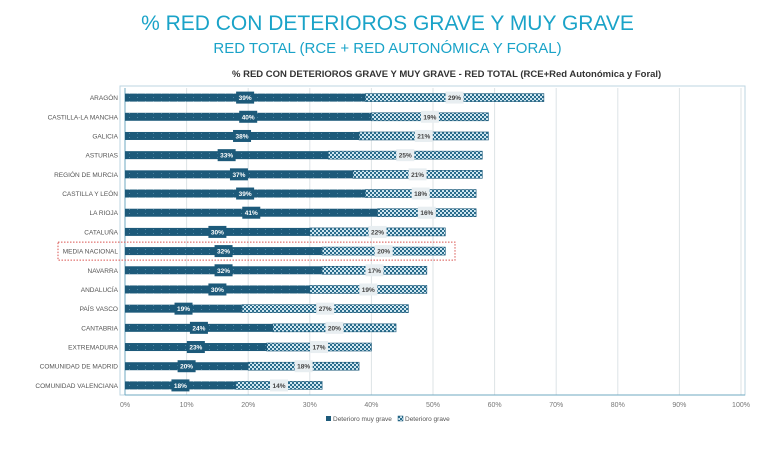 The image size is (775, 452). I want to click on data-label-grave: 16%, so click(426, 213).